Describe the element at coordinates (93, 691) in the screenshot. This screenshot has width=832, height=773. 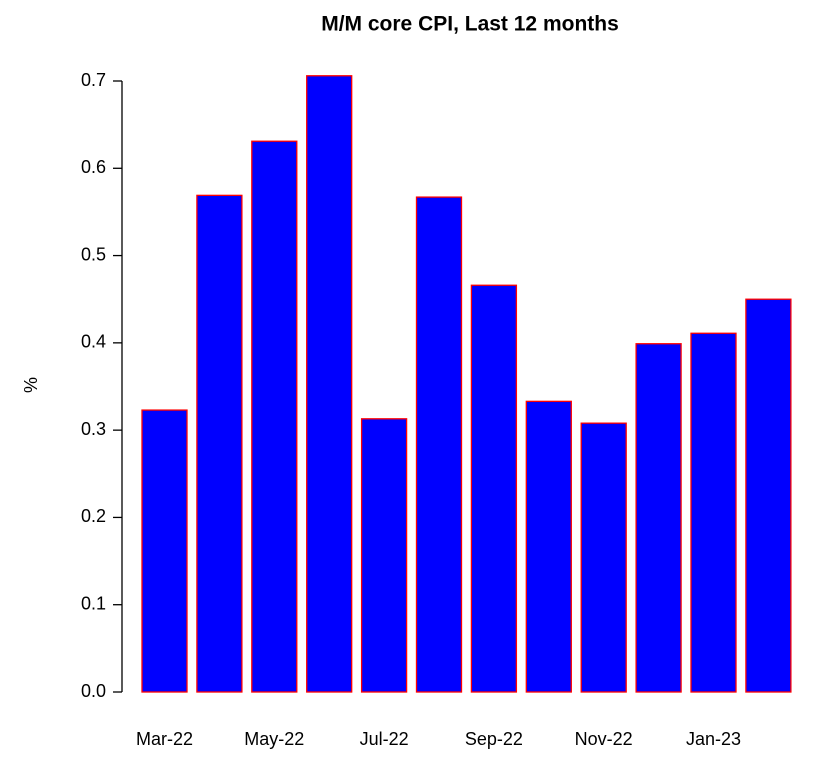
I see `y-tick-label: 0.0` at that location.